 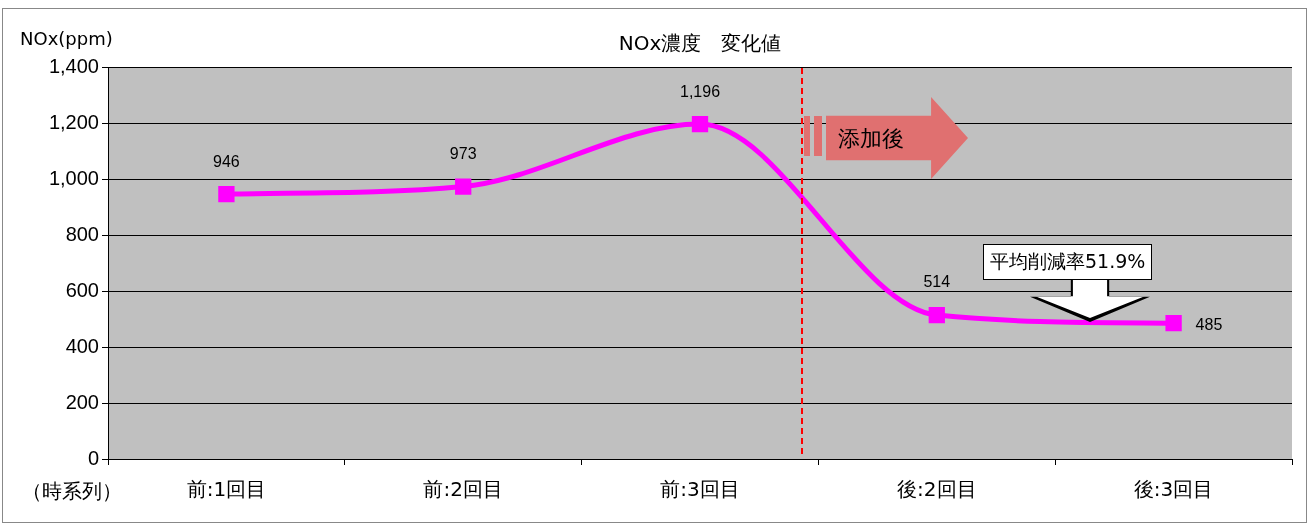 I want to click on x-tick-label: 後:2回目, so click(x=937, y=489).